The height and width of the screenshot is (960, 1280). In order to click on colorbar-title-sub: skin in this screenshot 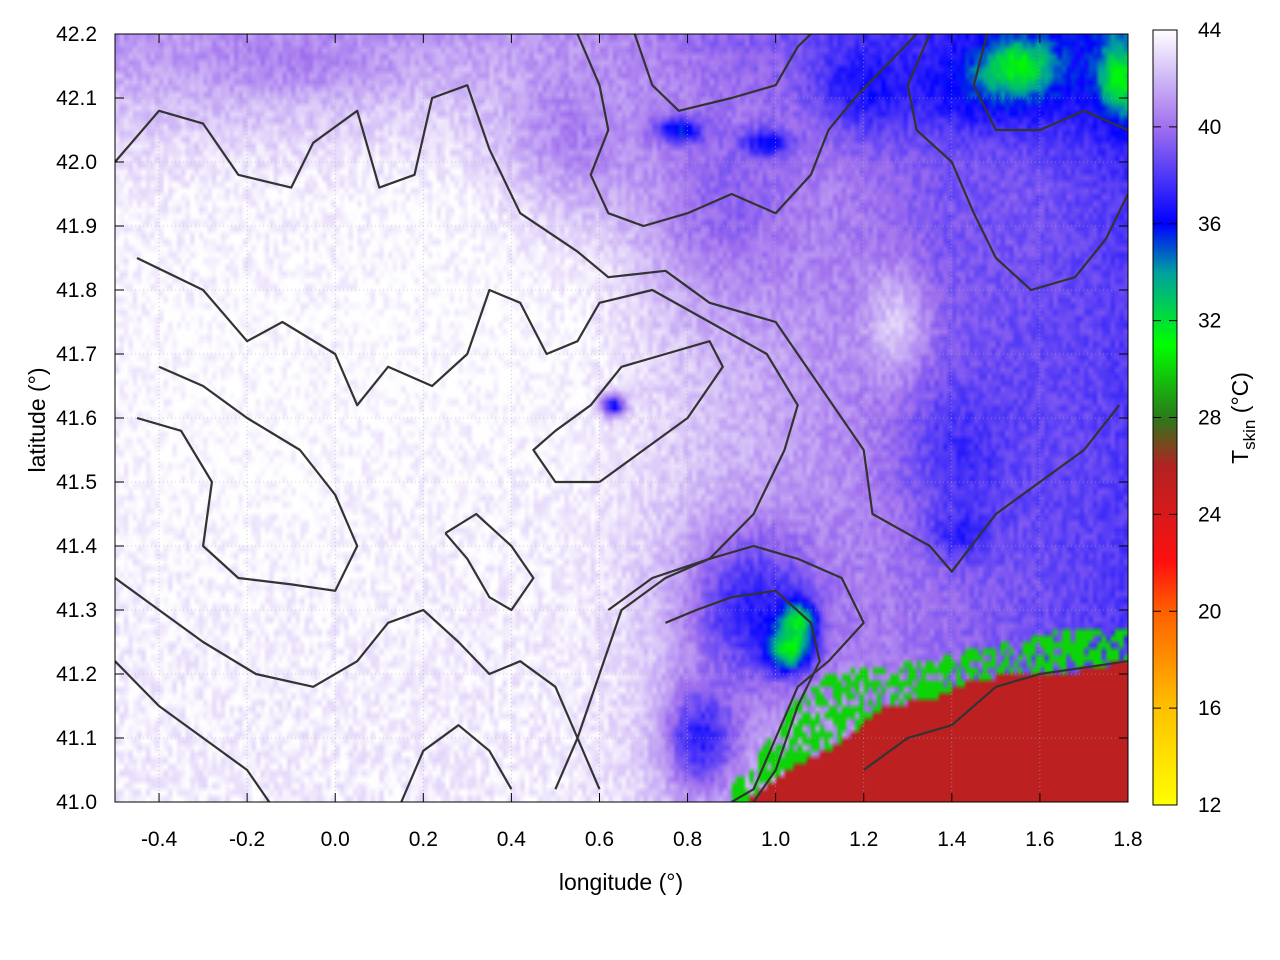, I will do `click(1249, 435)`.